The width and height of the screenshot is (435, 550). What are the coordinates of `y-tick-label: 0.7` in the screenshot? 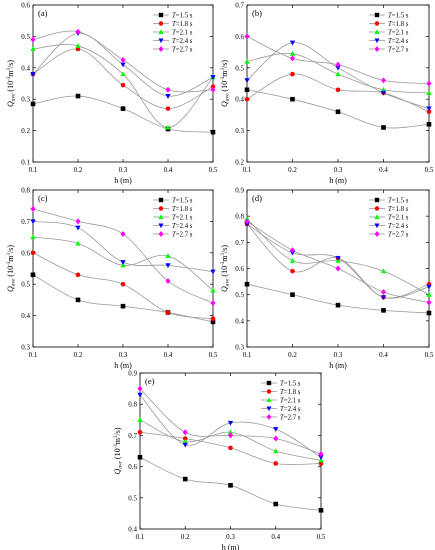 It's located at (132, 436).